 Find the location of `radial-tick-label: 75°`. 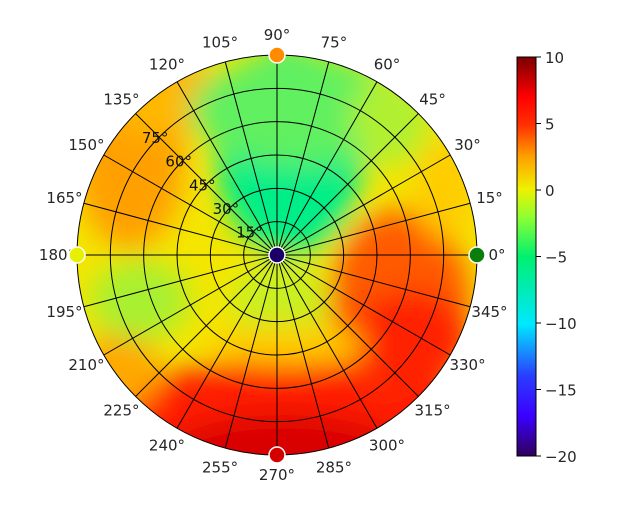

radial-tick-label: 75° is located at coordinates (155, 138).